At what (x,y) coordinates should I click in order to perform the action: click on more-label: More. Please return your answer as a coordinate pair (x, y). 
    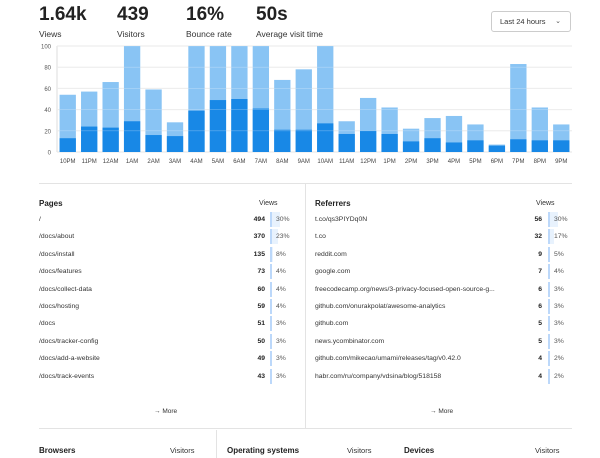
    Looking at the image, I should click on (446, 411).